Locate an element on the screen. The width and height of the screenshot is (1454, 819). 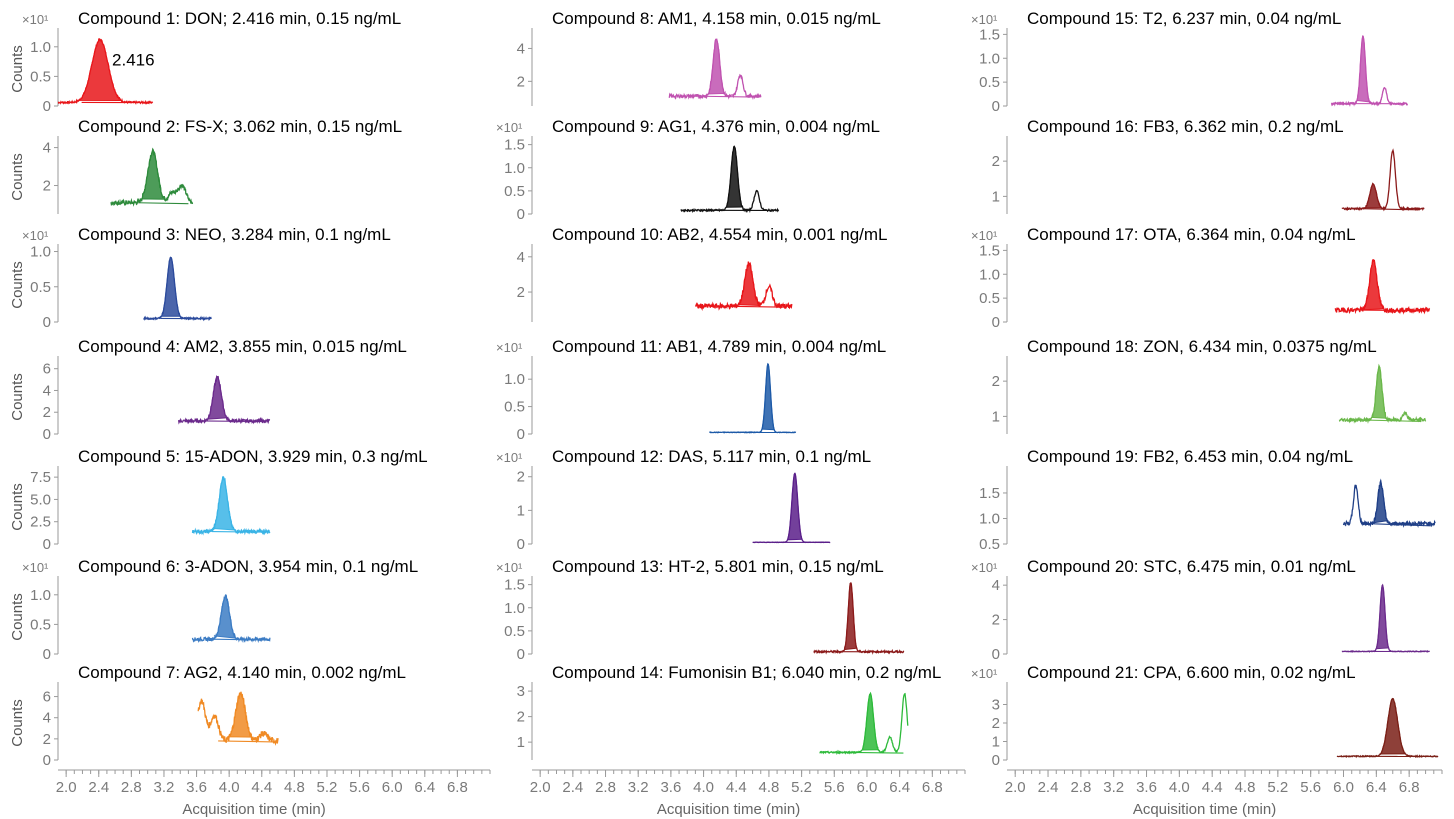
panel-title: Compound 21: CPA, 6.600 min, 0.02 ng/mL is located at coordinates (1191, 672).